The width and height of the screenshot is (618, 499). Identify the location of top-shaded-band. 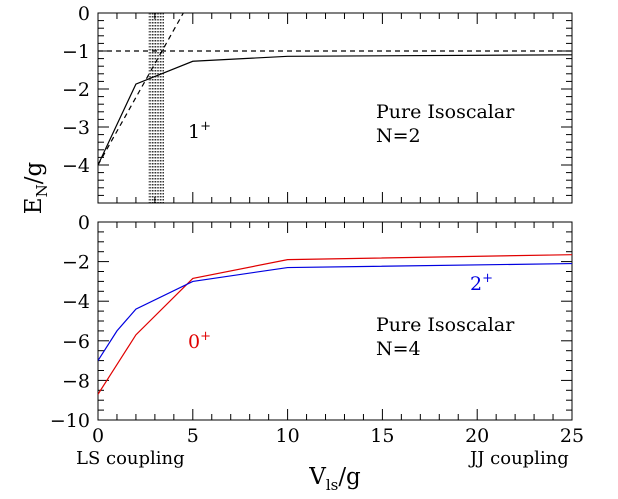
(156, 108).